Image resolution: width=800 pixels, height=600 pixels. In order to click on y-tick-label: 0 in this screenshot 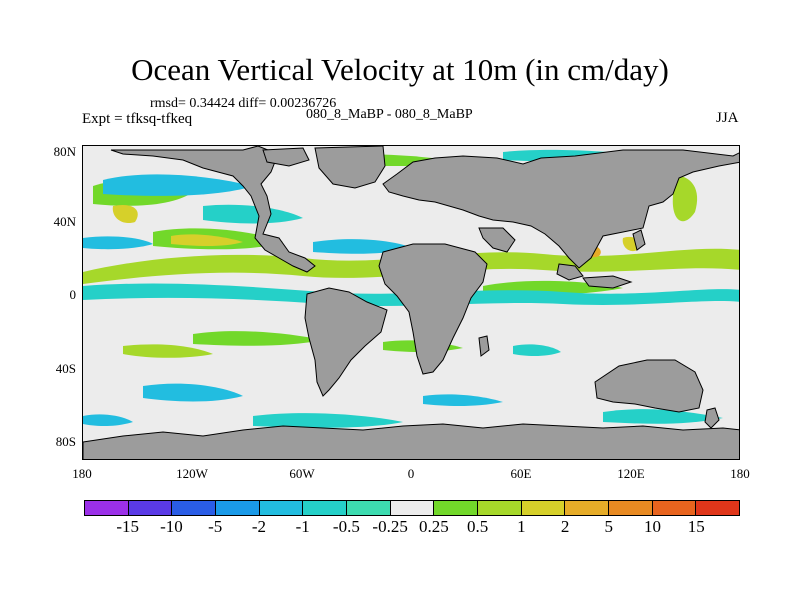, I will do `click(73, 294)`.